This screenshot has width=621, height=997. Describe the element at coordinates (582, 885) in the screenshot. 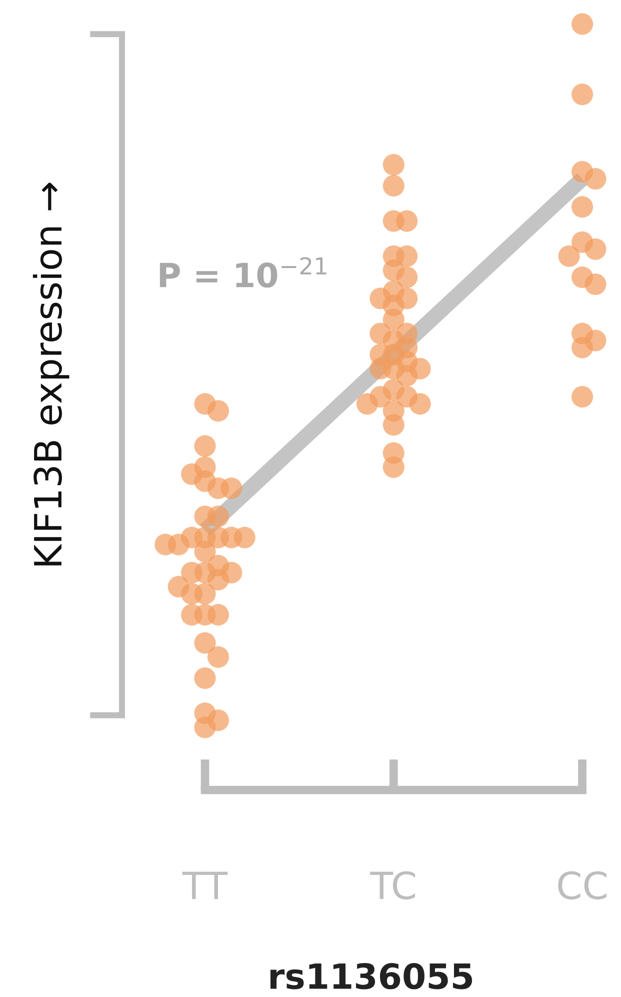

I see `x-tick-label: CC` at that location.